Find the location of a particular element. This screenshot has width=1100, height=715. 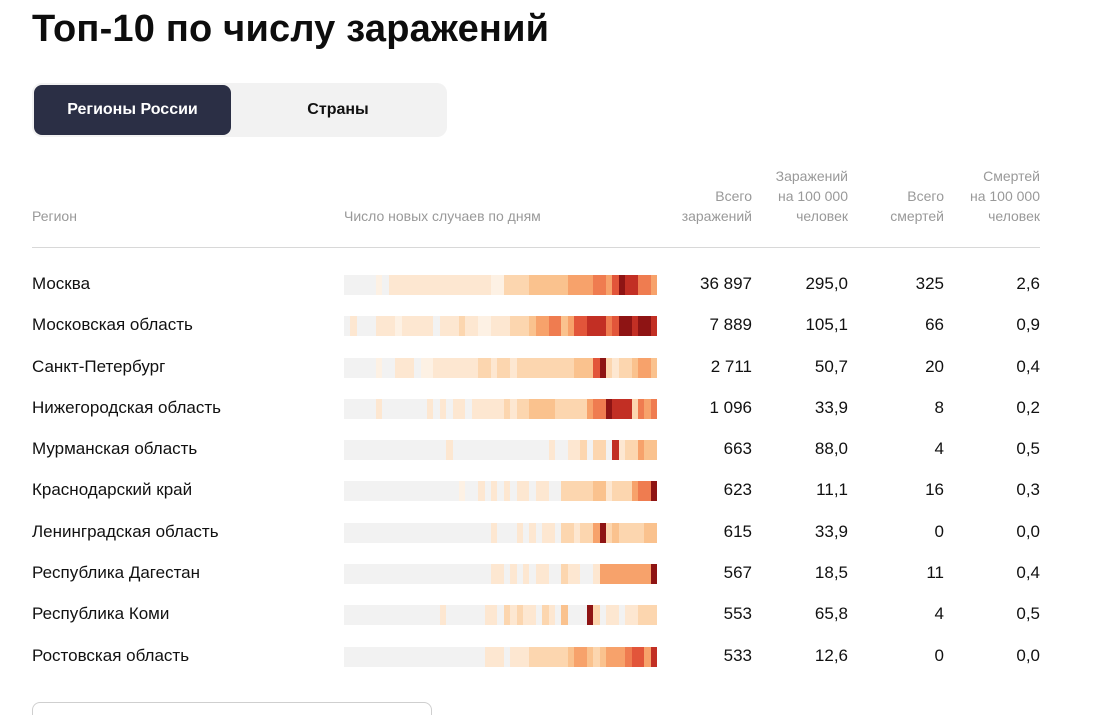

cases-per-100k: 18,5 is located at coordinates (831, 573).